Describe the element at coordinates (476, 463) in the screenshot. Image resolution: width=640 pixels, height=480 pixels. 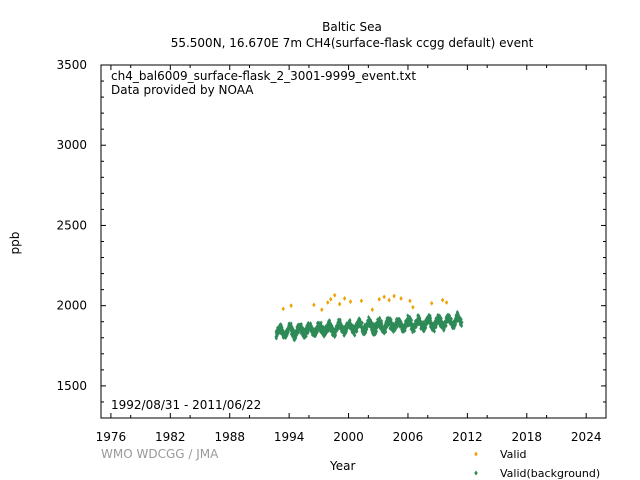
I see `legend-markers` at that location.